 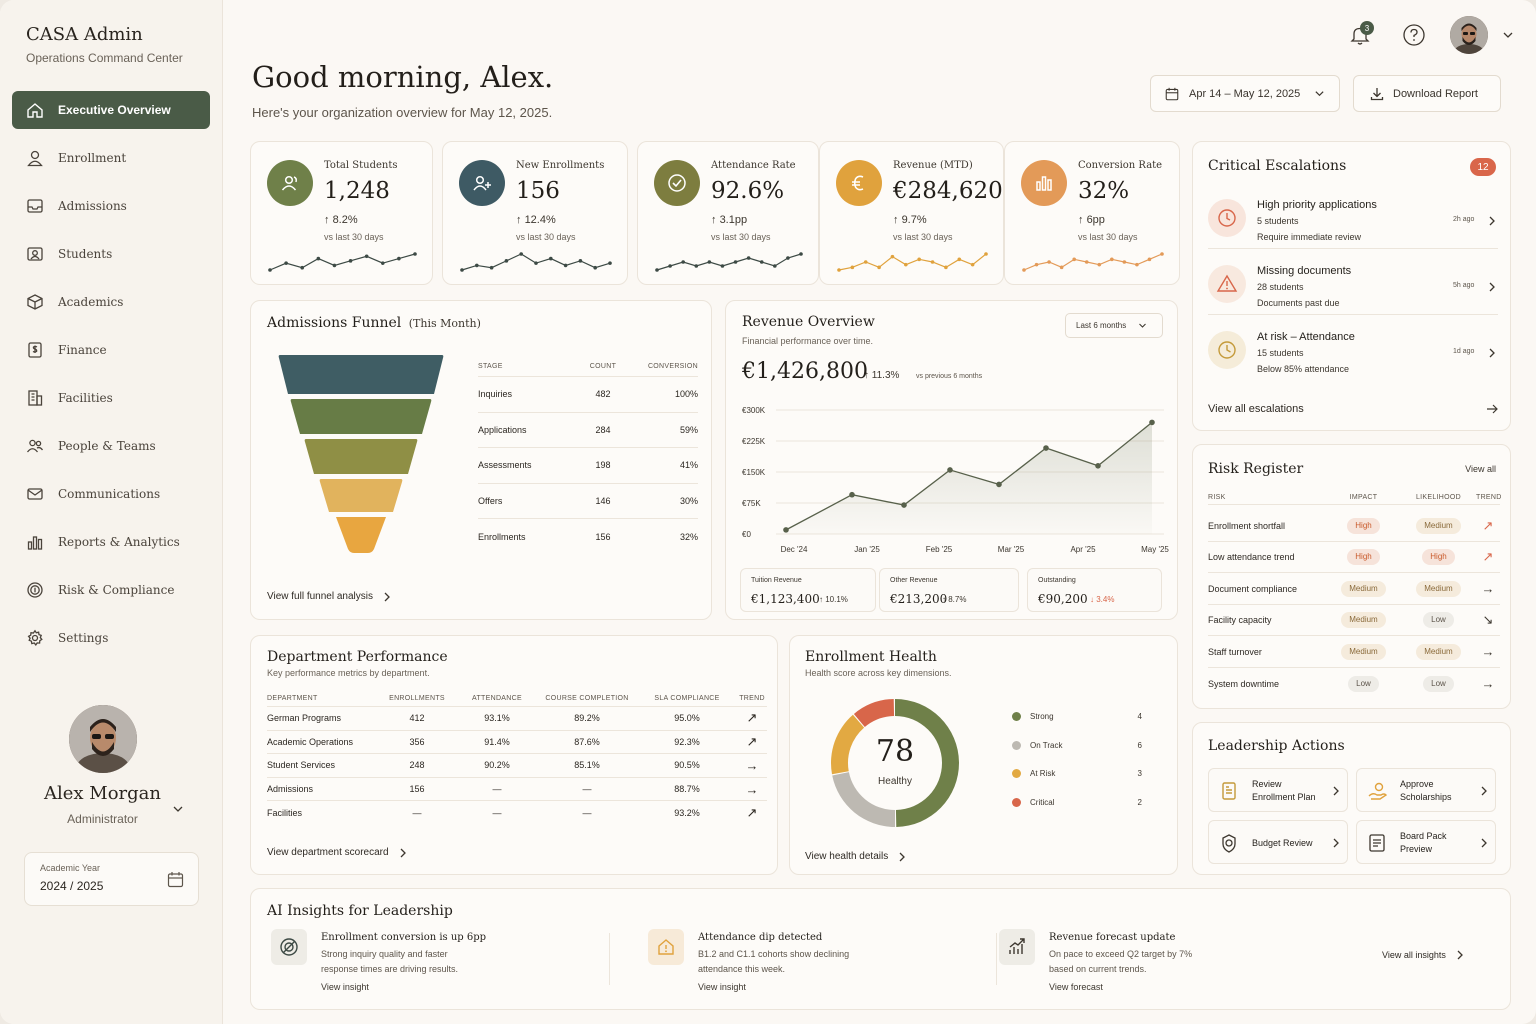 I want to click on sidebar-item-finance: Finance, so click(x=111, y=350).